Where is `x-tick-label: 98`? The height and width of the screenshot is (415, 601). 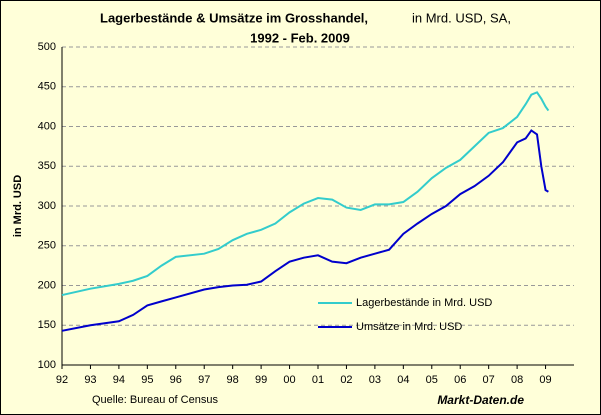
x-tick-label: 98 is located at coordinates (233, 380).